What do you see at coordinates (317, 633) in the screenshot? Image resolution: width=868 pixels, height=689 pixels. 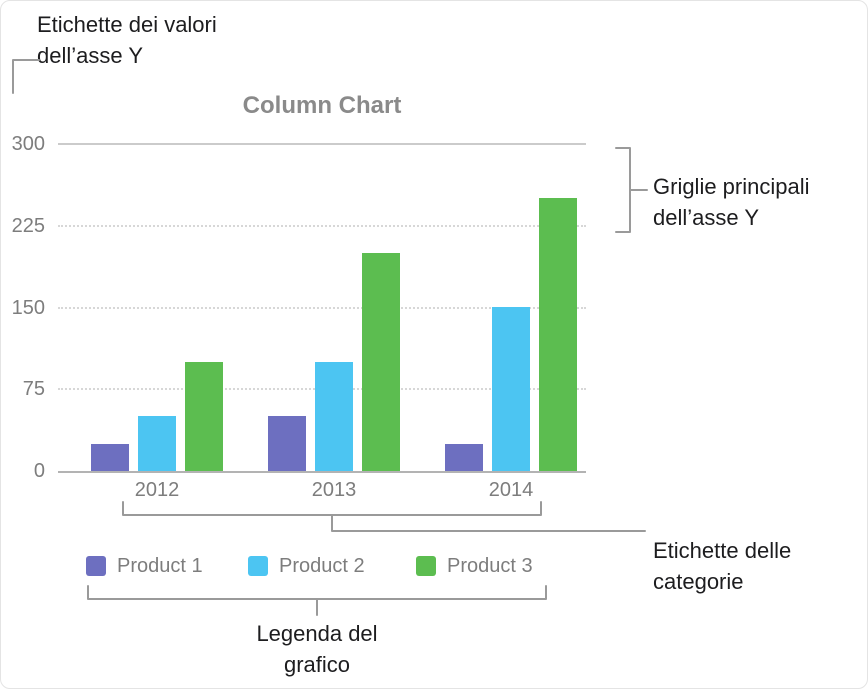 I see `annotation-line: Legenda del` at bounding box center [317, 633].